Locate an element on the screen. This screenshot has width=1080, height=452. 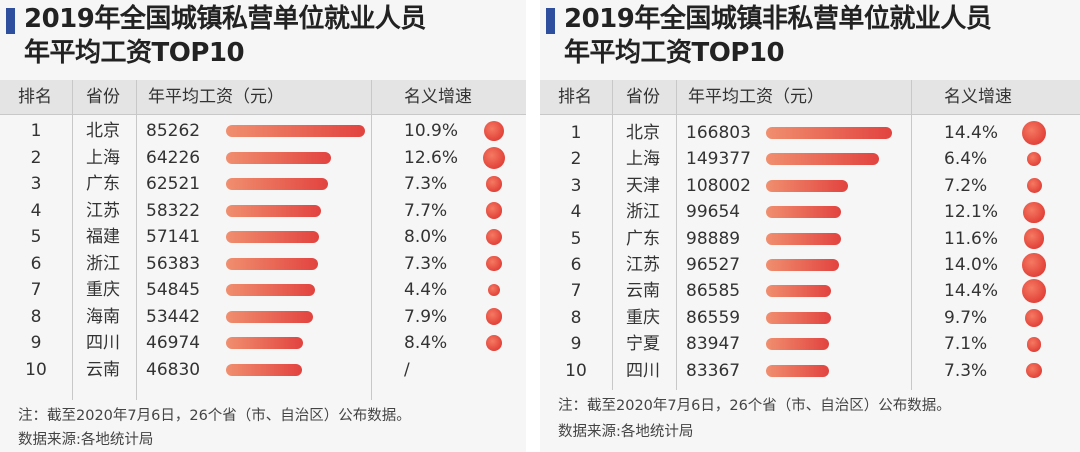
table-row: 4 浙江 99654 12.1% is located at coordinates (810, 212).